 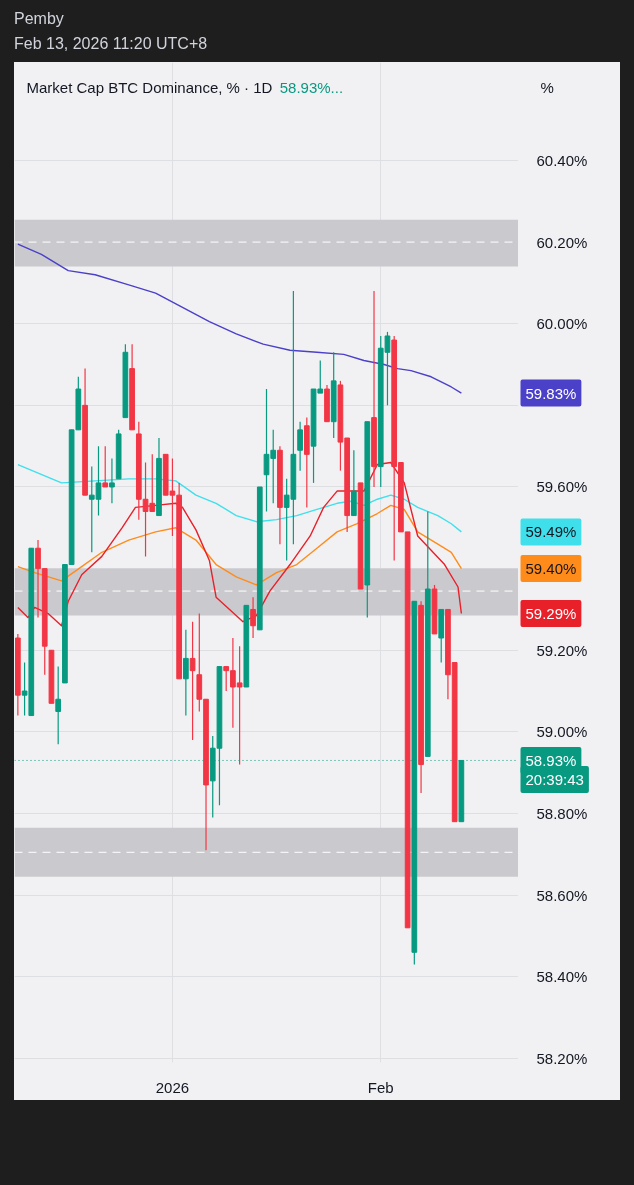 I want to click on y-tick-label: 58.60%, so click(x=562, y=895).